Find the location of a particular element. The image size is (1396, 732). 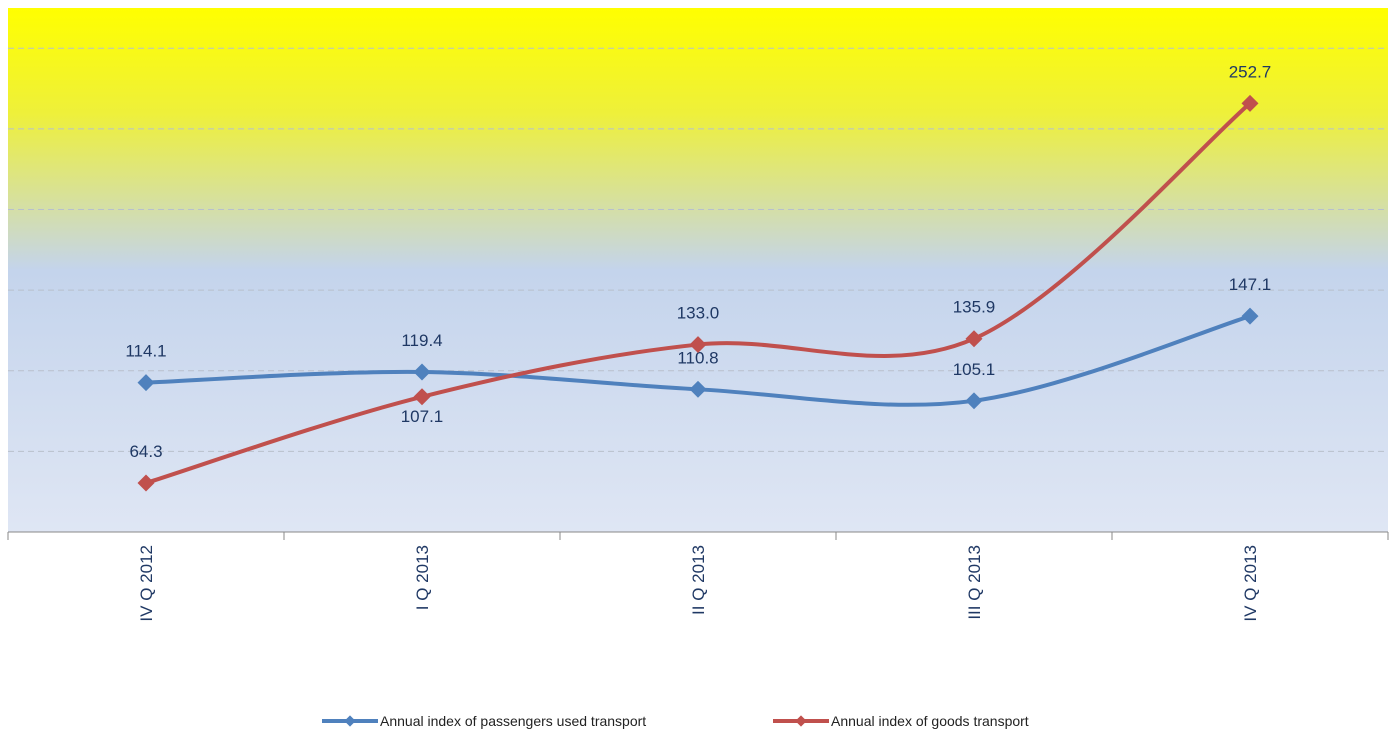

x-tick-label: II Q 2013 is located at coordinates (698, 580).